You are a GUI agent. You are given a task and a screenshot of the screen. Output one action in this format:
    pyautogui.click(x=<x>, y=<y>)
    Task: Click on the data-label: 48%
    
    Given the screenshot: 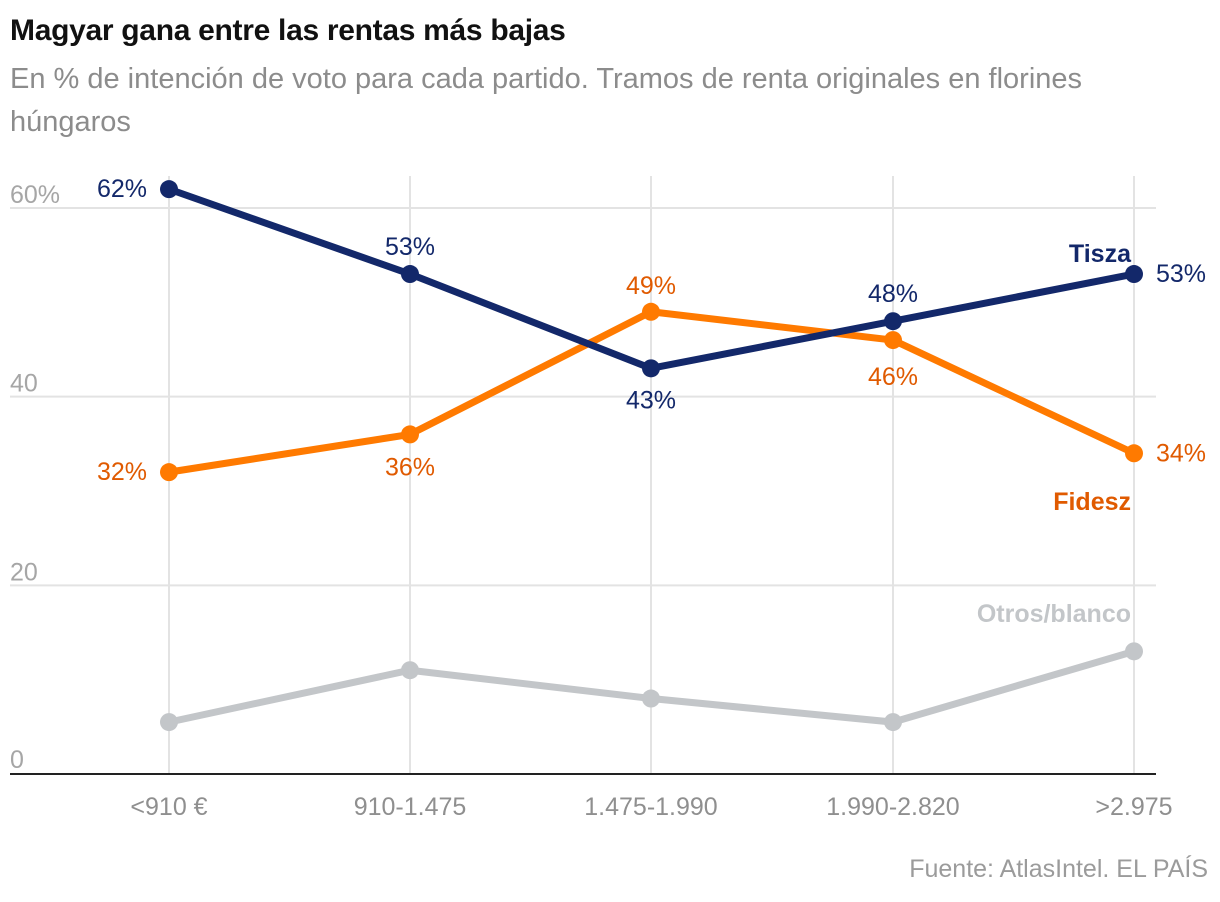 What is the action you would take?
    pyautogui.click(x=893, y=294)
    